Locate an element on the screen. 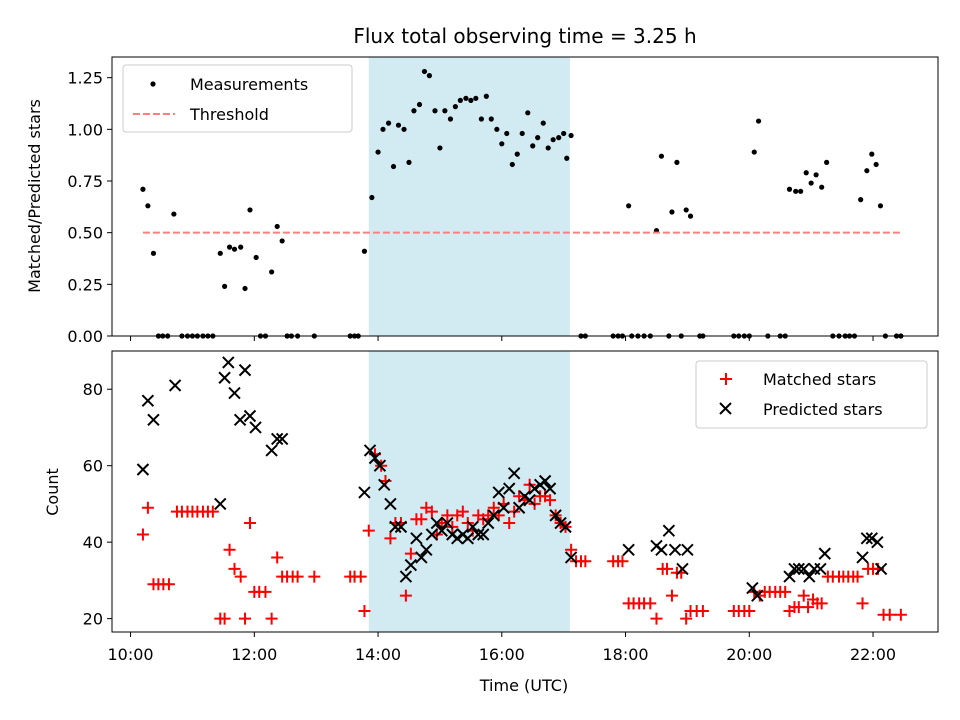  top-y-tick-label: 1.25 is located at coordinates (85, 78).